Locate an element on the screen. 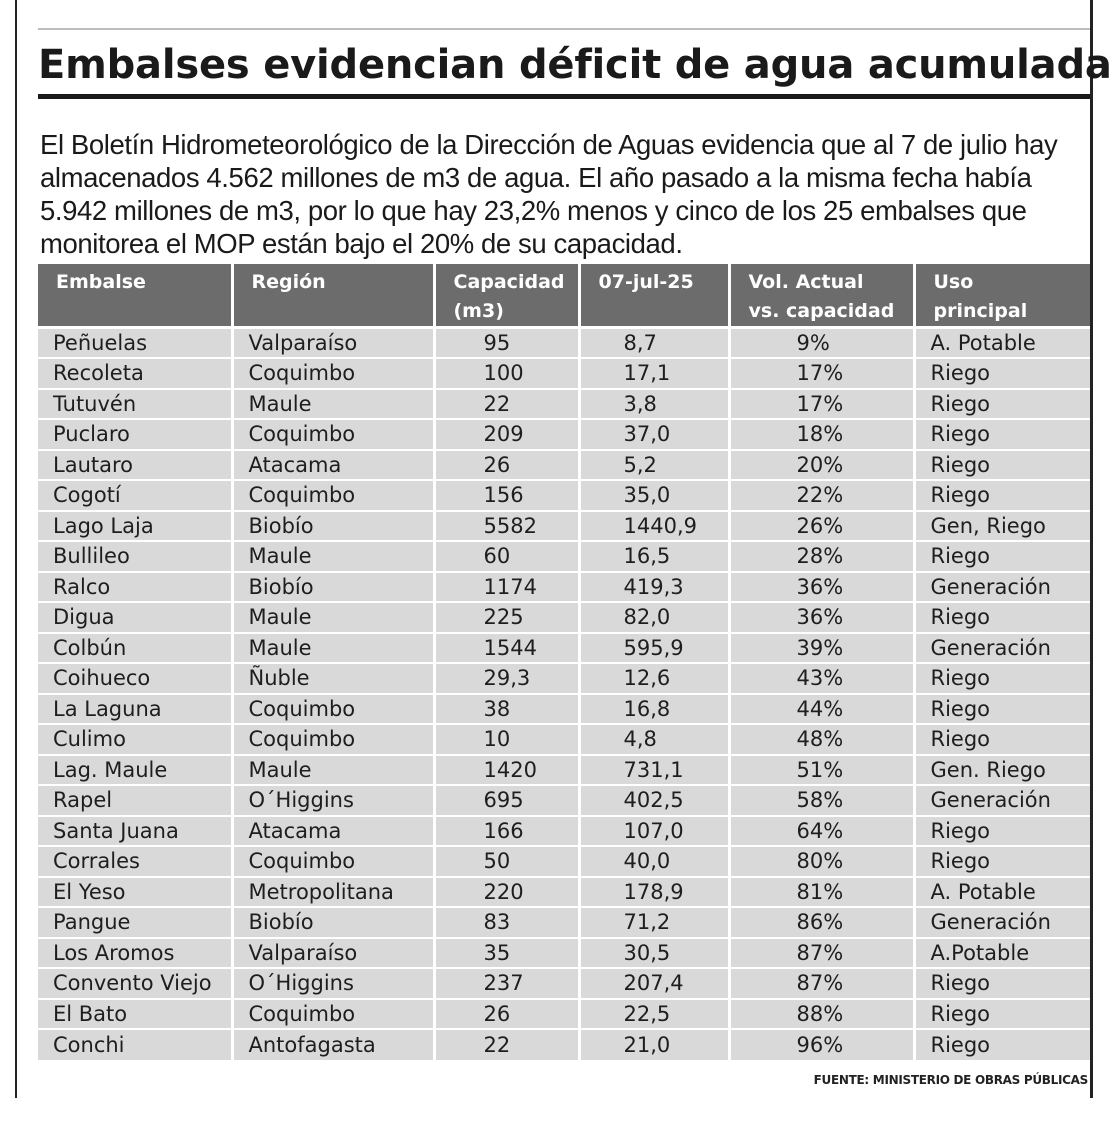 This screenshot has height=1124, width=1116. cell-fecha: 207,4 is located at coordinates (655, 983).